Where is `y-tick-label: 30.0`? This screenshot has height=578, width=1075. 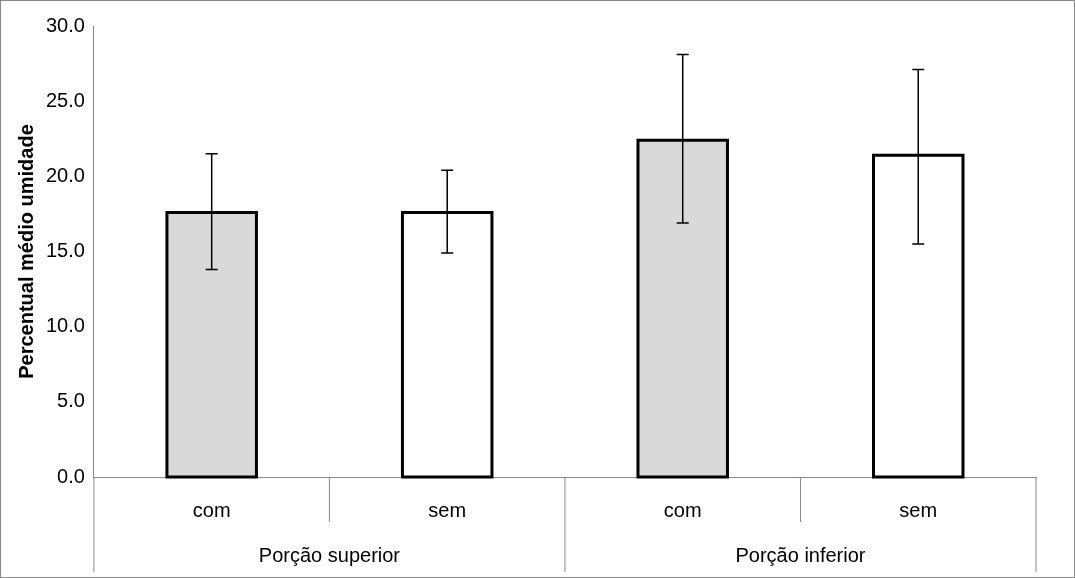
y-tick-label: 30.0 is located at coordinates (65, 24).